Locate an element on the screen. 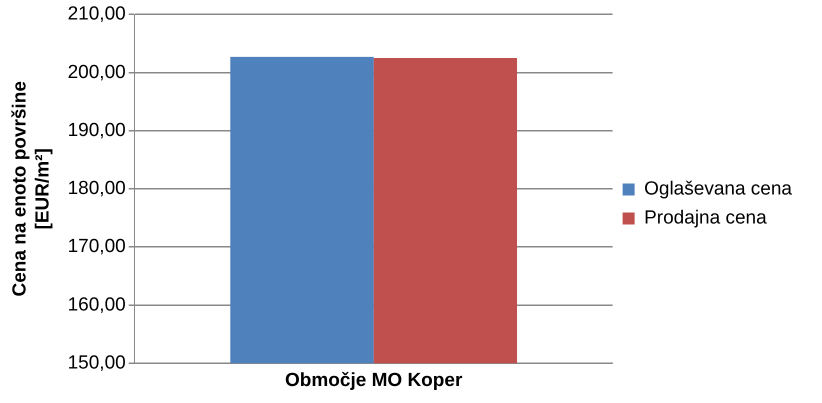  y-tick-label: 190,00 is located at coordinates (97, 130).